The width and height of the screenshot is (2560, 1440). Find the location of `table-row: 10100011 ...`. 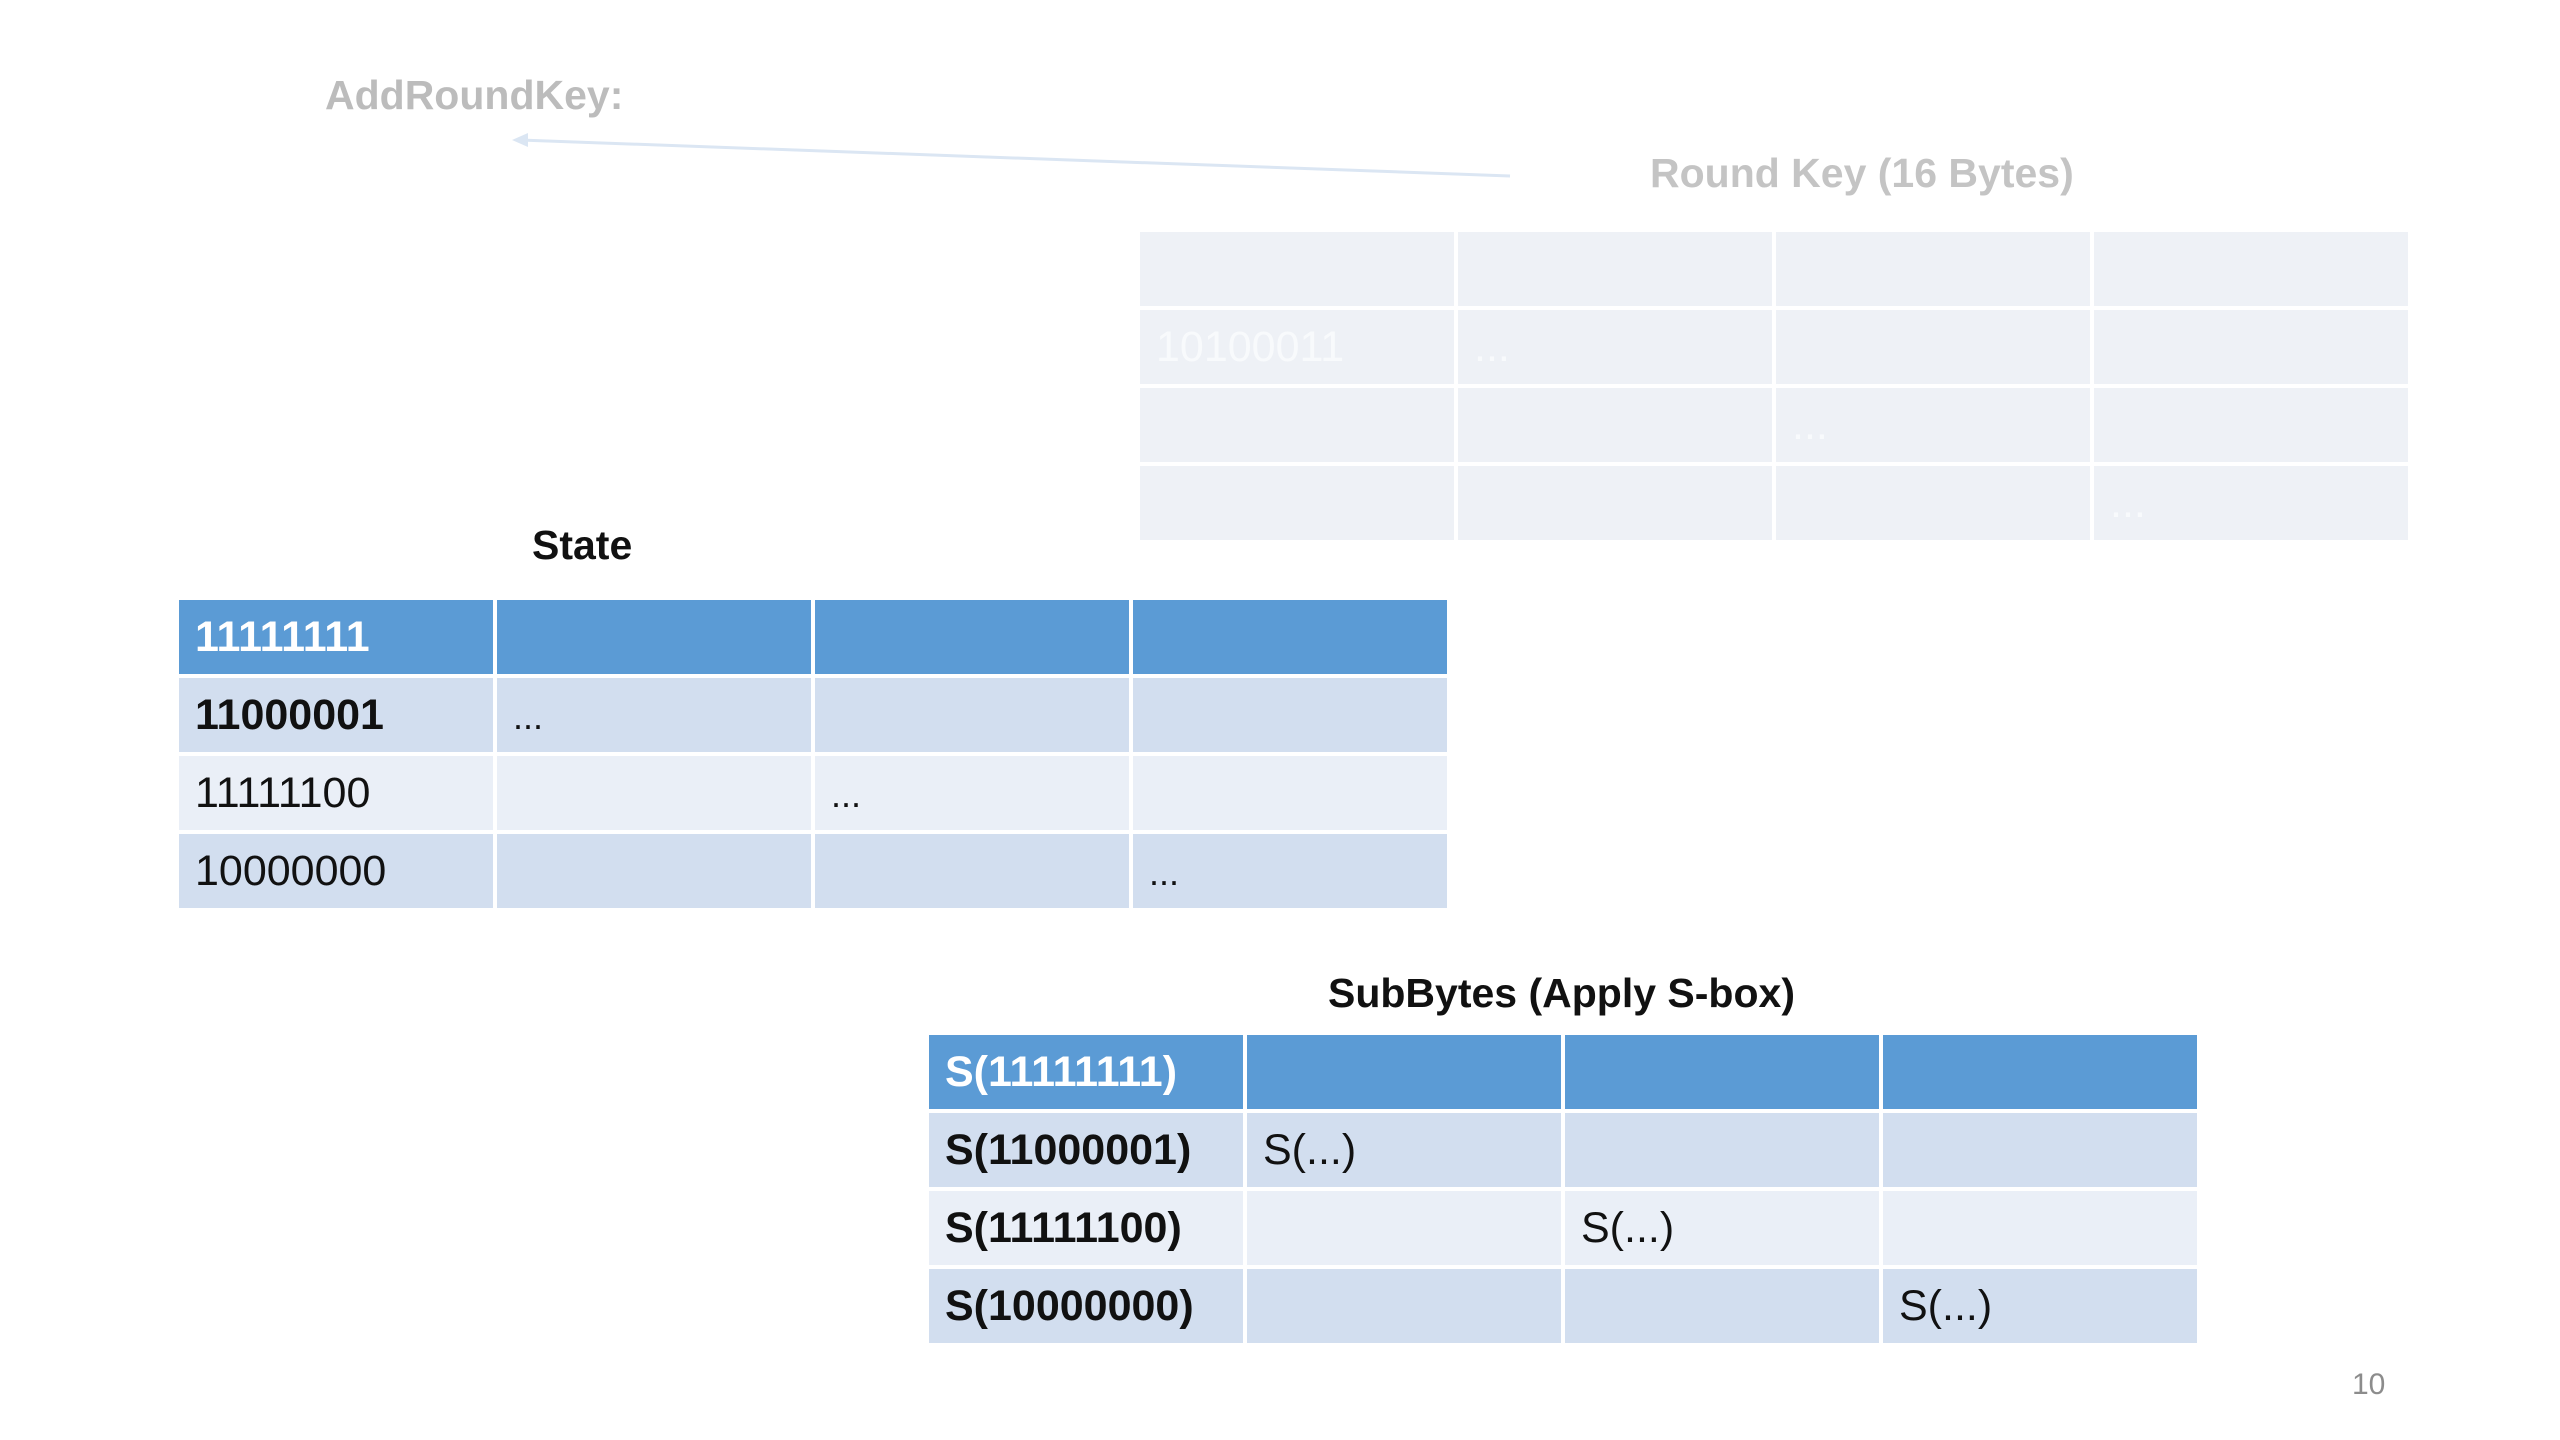

table-row: 10100011 ... is located at coordinates (1774, 347).